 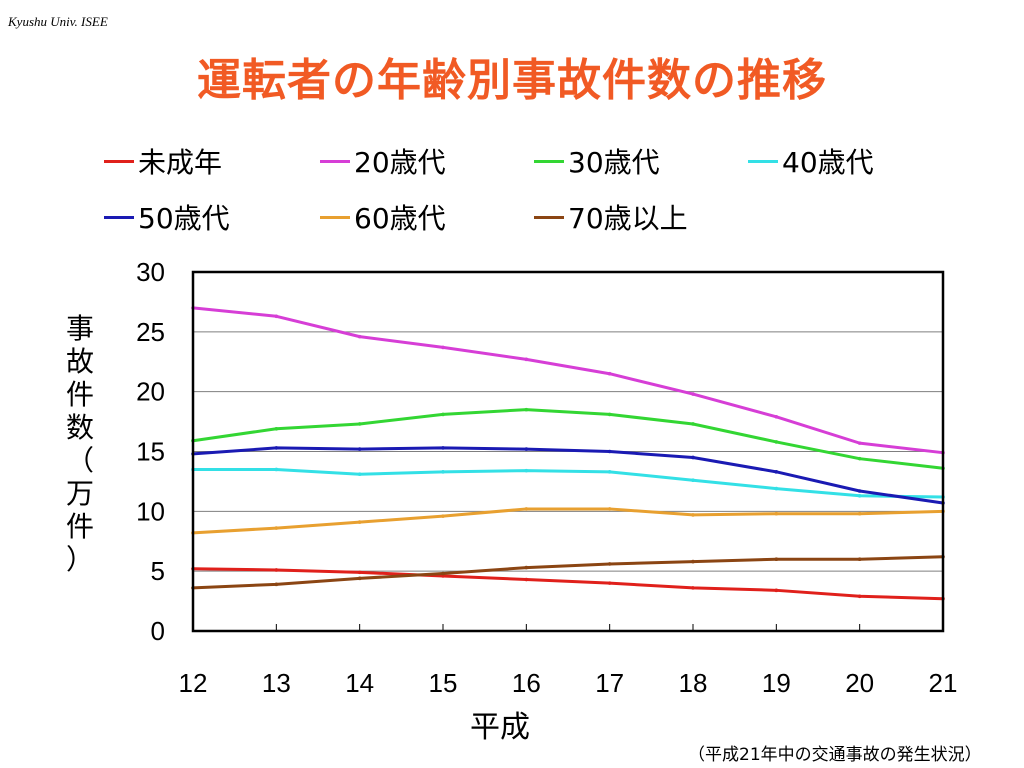 I want to click on x-tick-label: 15, so click(x=443, y=683).